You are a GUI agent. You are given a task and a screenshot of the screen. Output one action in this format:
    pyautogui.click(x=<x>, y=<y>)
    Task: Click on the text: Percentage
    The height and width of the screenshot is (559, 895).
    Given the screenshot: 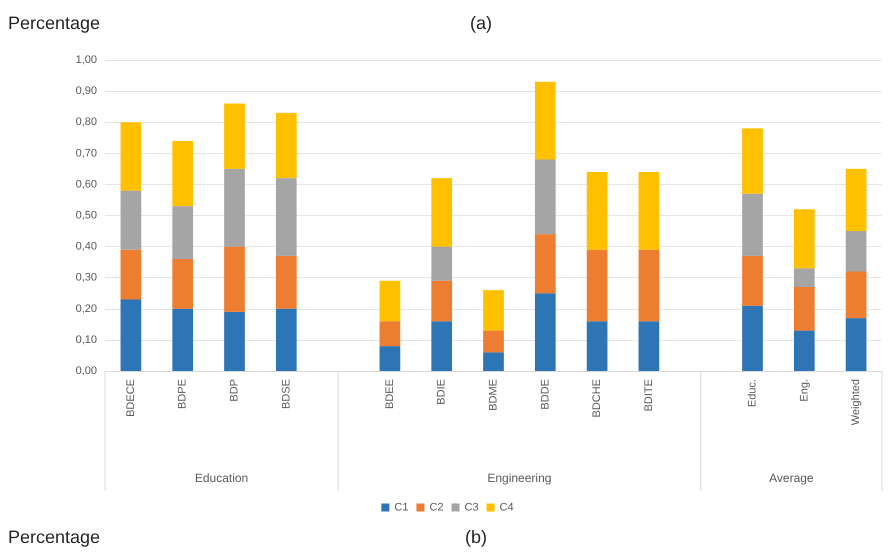 What is the action you would take?
    pyautogui.click(x=54, y=537)
    